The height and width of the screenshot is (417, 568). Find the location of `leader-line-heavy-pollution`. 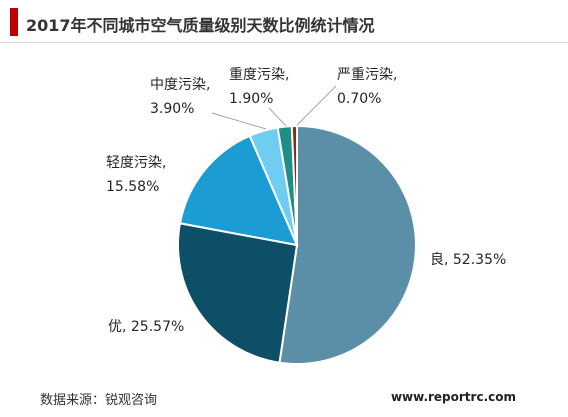

leader-line-heavy-pollution is located at coordinates (277, 117).